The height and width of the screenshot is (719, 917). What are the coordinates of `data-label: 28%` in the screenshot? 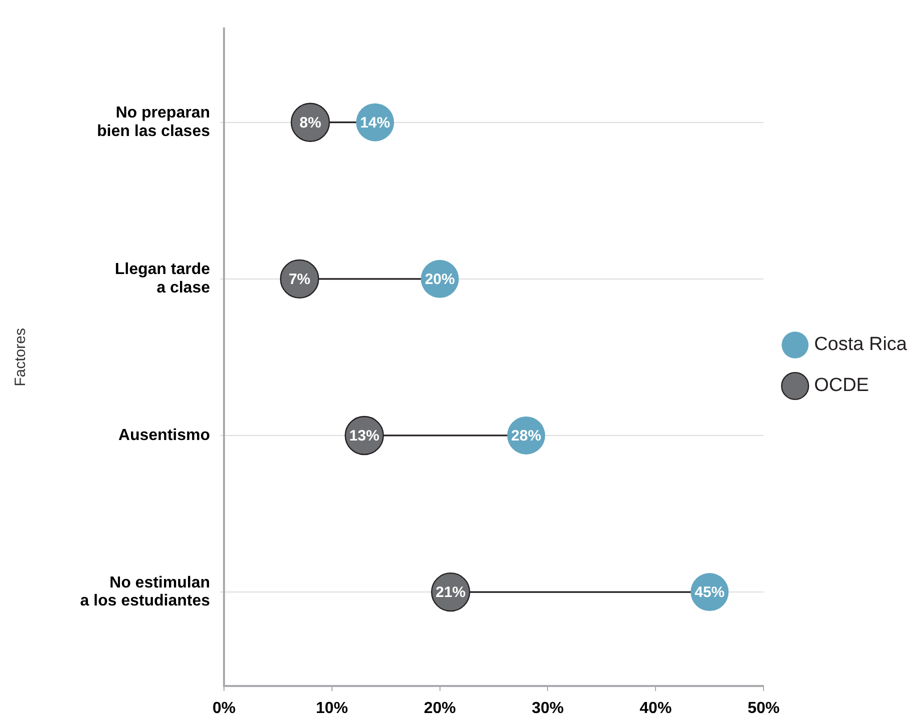 It's located at (526, 436).